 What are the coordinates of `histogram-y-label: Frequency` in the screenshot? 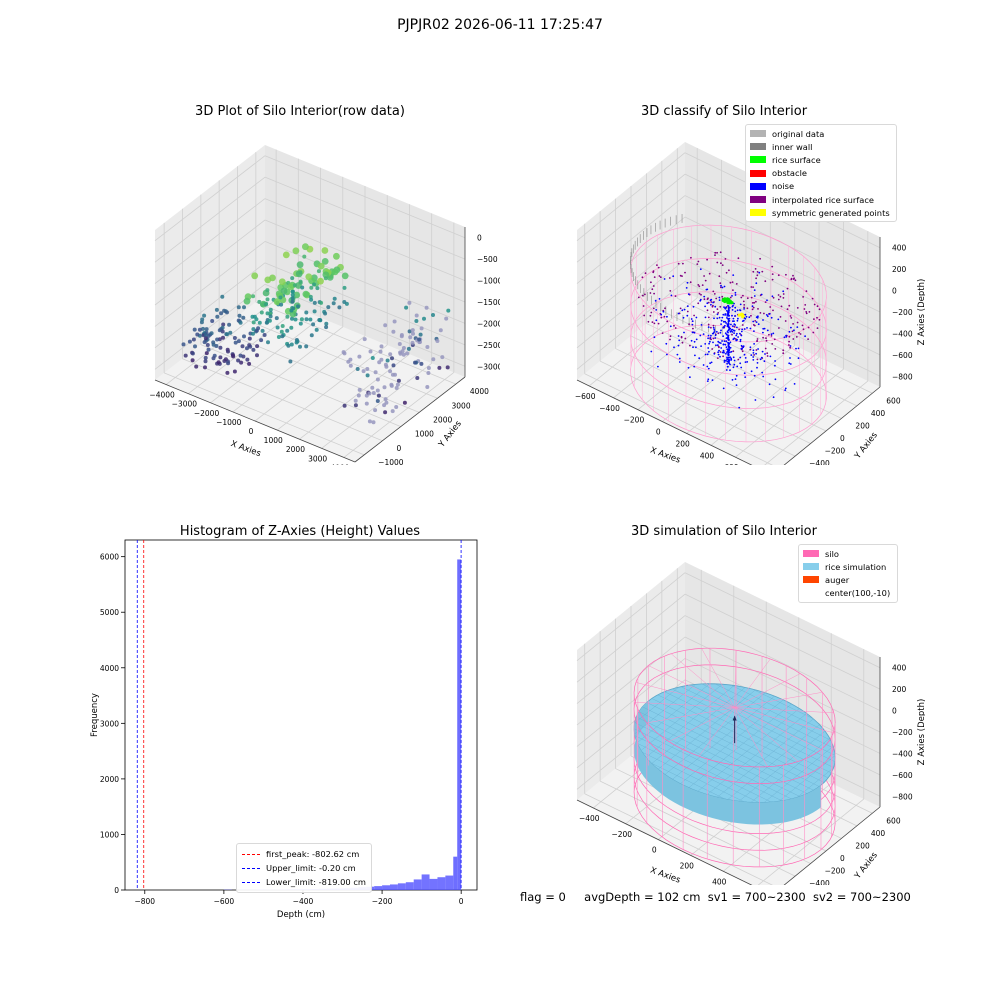 It's located at (95, 715).